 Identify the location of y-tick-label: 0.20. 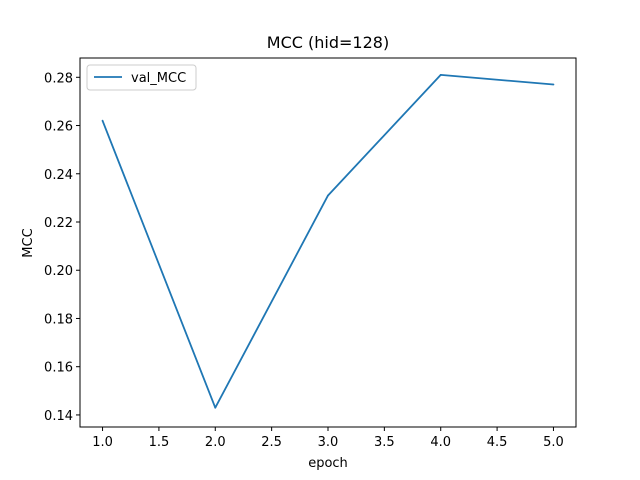
(58, 271).